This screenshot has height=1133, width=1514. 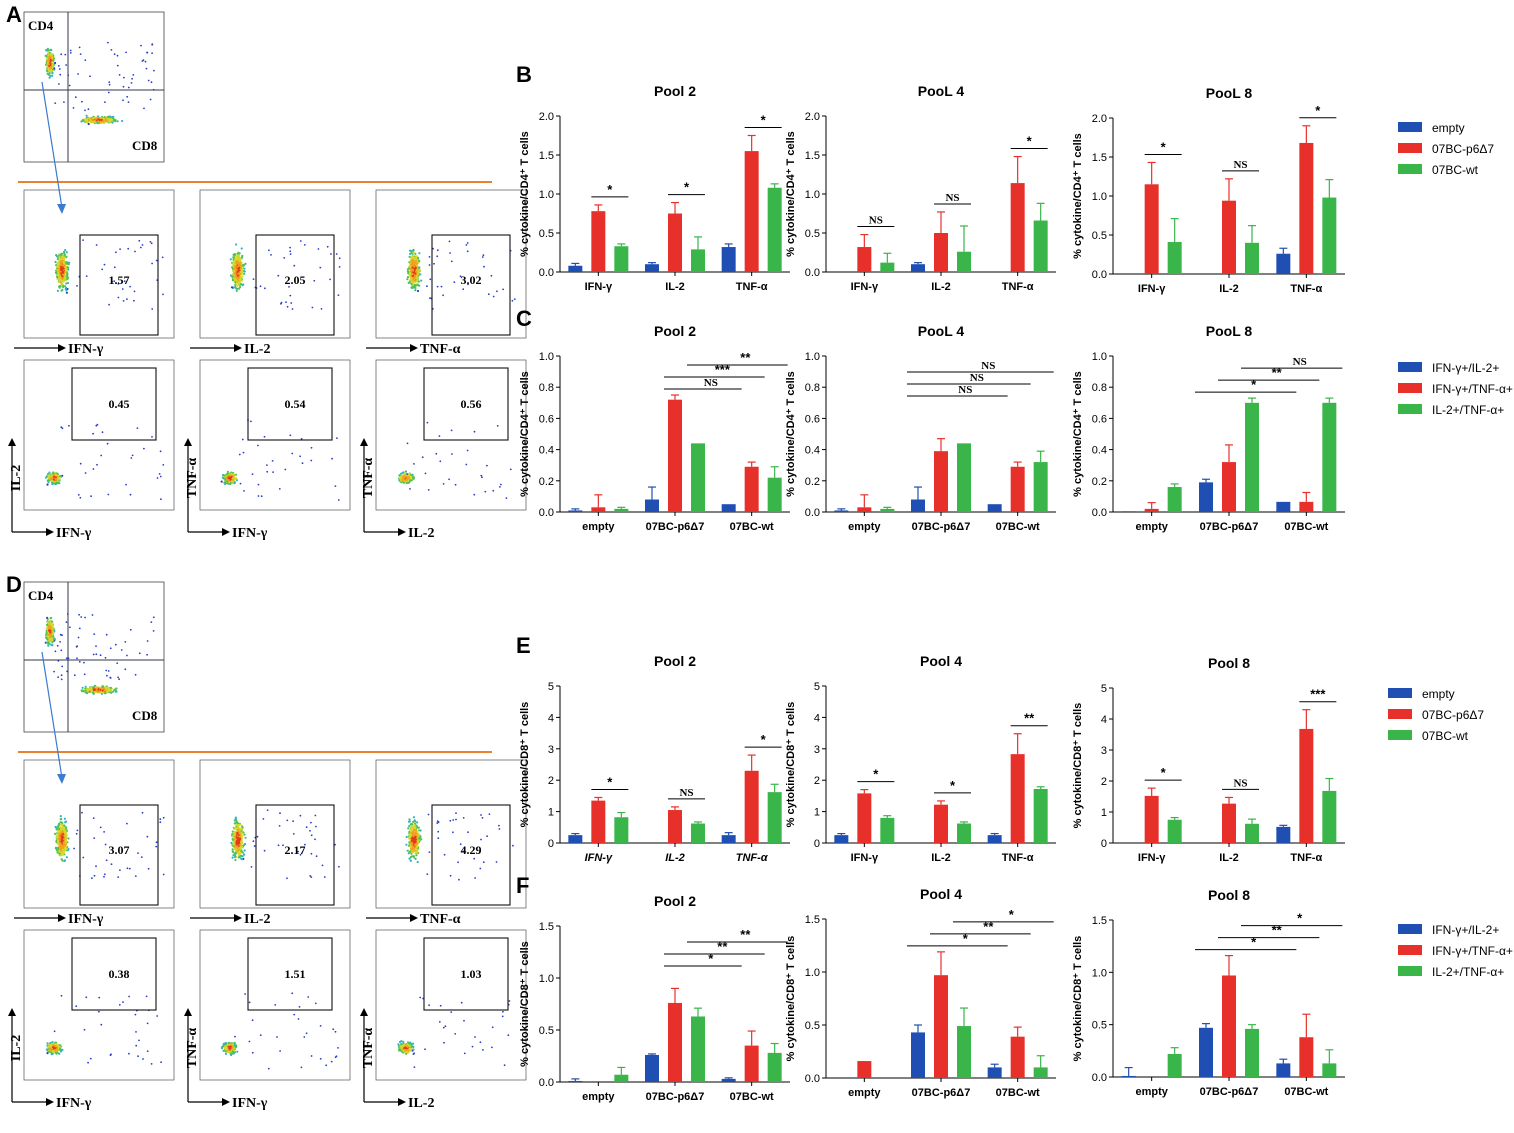 I want to click on x-axis-arrow-head, so click(x=50, y=1102).